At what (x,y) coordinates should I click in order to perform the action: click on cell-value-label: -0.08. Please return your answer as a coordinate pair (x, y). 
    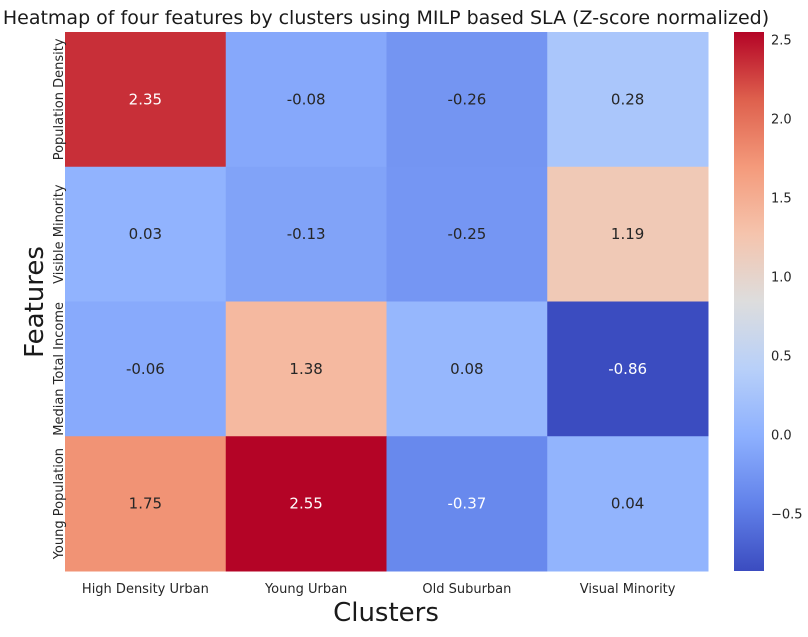
    Looking at the image, I should click on (306, 99).